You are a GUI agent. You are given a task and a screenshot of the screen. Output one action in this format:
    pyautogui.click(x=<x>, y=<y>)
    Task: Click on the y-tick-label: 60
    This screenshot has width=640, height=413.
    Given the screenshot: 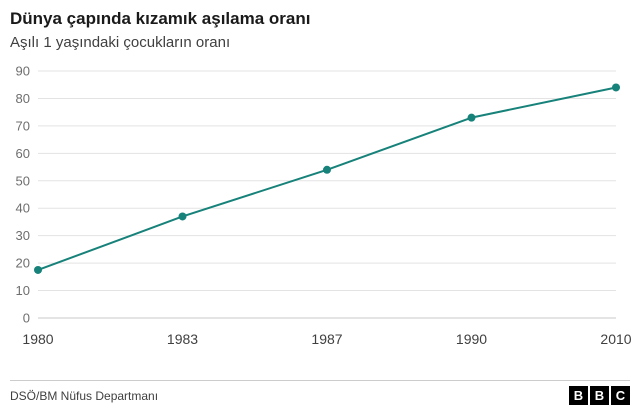 What is the action you would take?
    pyautogui.click(x=23, y=152)
    